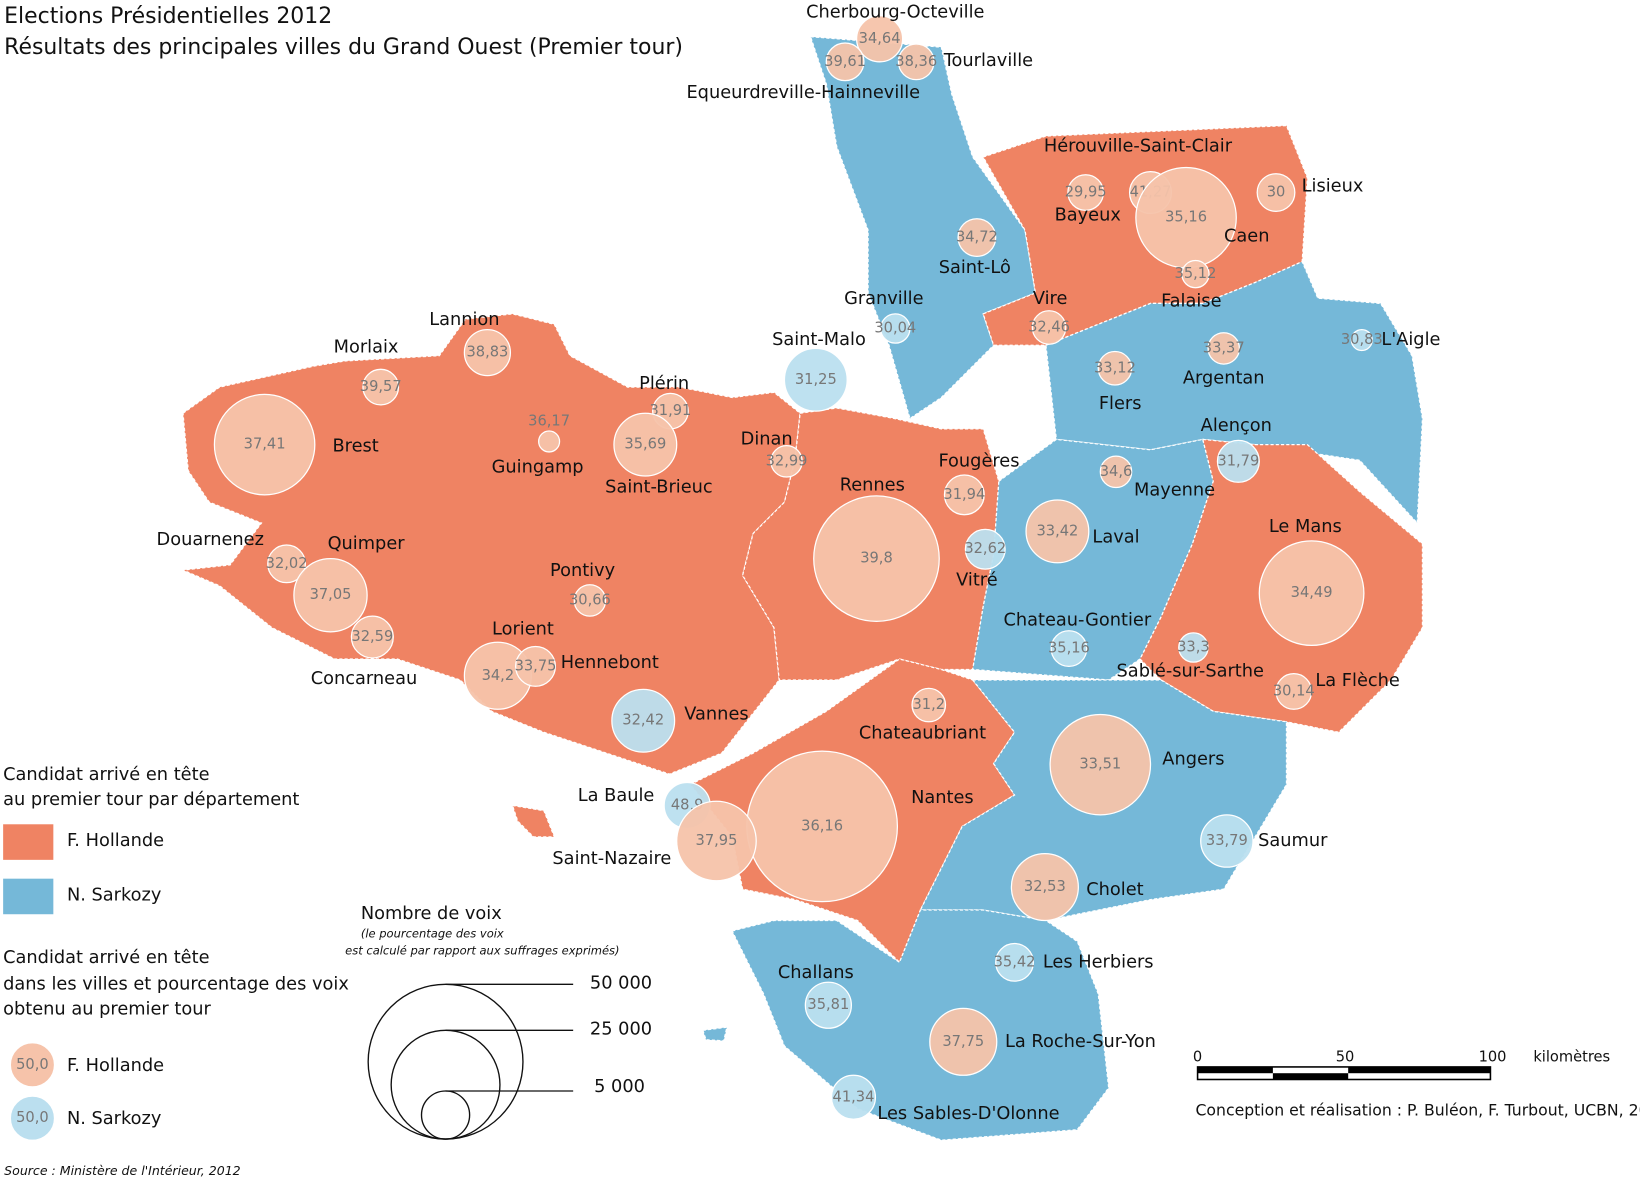 This screenshot has width=1640, height=1180. Describe the element at coordinates (716, 713) in the screenshot. I see `city-name: Vannes` at that location.